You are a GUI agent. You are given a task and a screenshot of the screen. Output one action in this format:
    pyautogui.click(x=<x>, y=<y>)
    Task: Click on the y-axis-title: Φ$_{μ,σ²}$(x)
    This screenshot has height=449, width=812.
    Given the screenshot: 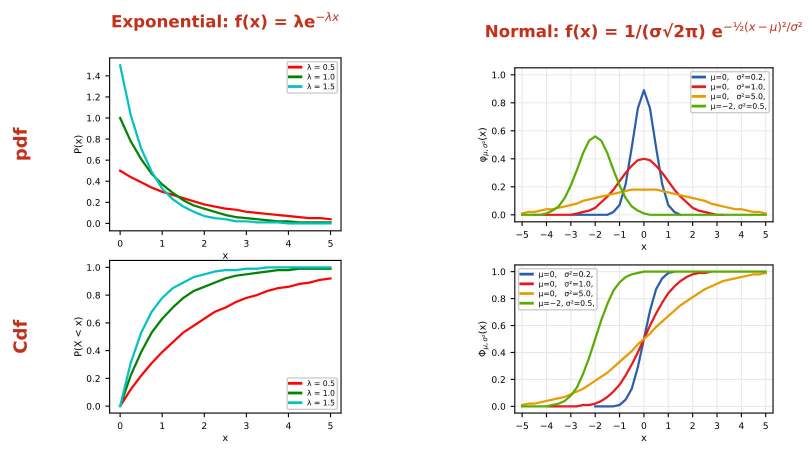 What is the action you would take?
    pyautogui.click(x=483, y=339)
    